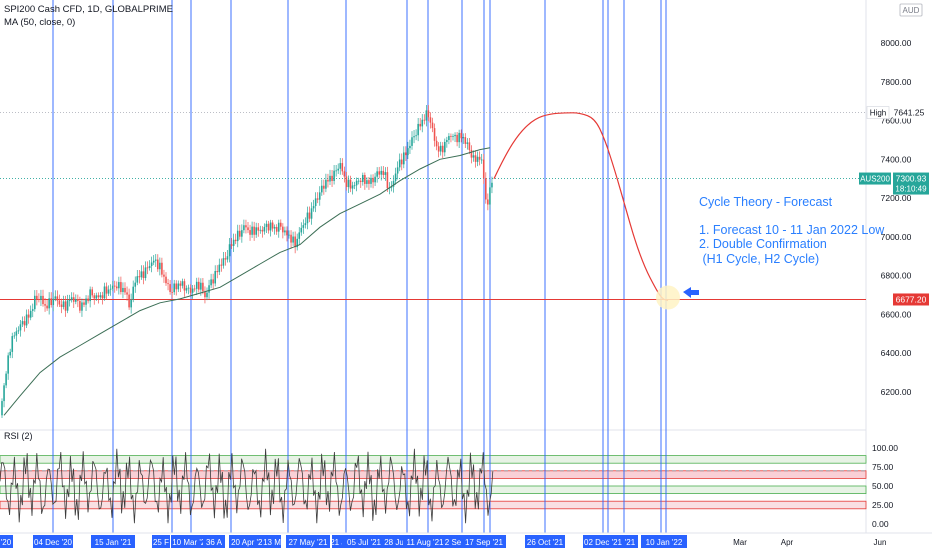 The width and height of the screenshot is (932, 550). I want to click on rsi-tick-label: 100.00, so click(885, 448).